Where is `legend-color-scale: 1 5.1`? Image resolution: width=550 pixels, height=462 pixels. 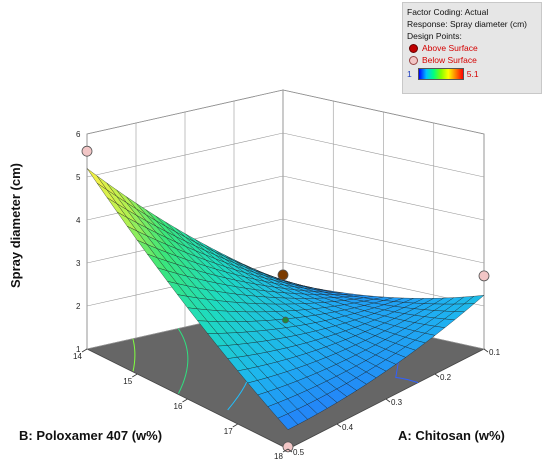 legend-color-scale: 1 5.1 is located at coordinates (472, 74).